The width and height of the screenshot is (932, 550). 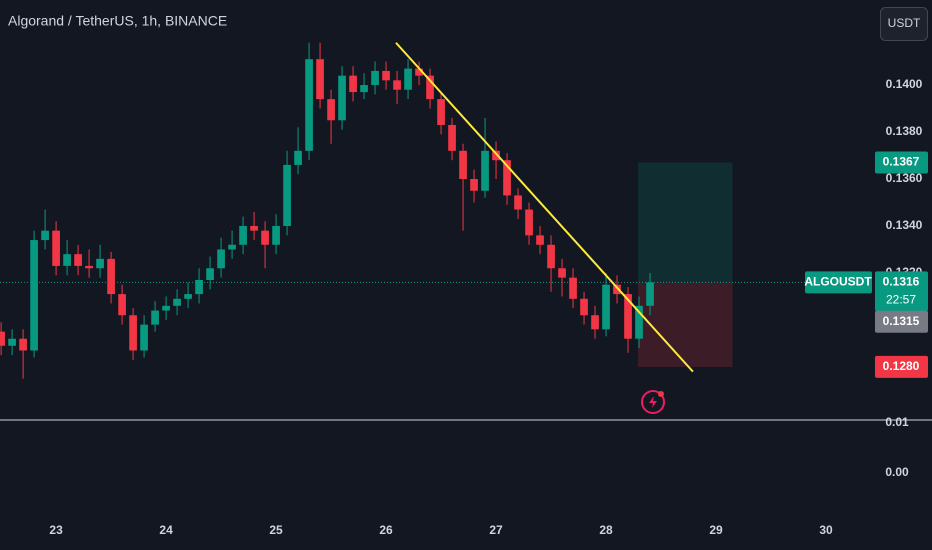 What do you see at coordinates (661, 394) in the screenshot?
I see `alert-dot` at bounding box center [661, 394].